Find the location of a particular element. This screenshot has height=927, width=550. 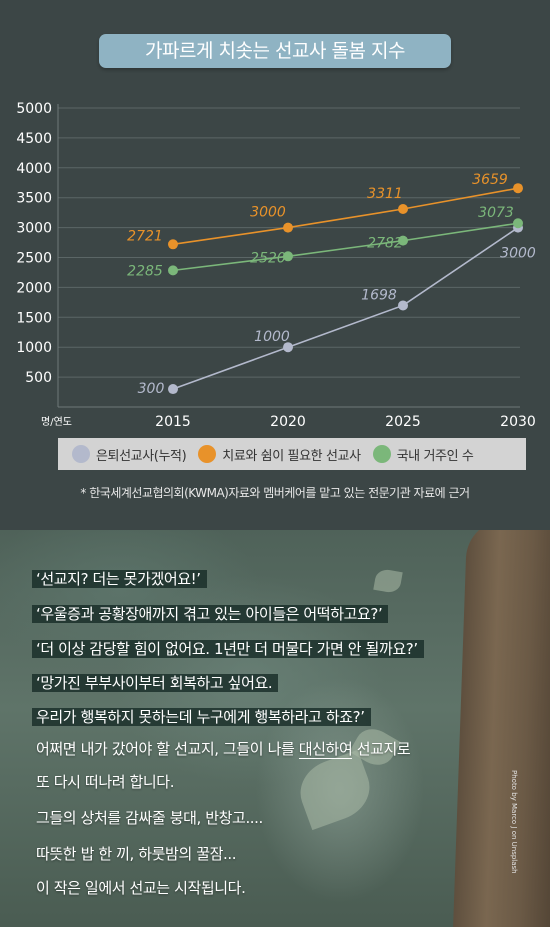

legend-item-therapy: 치료와 쉼이 필요한 선교사 is located at coordinates (279, 454).